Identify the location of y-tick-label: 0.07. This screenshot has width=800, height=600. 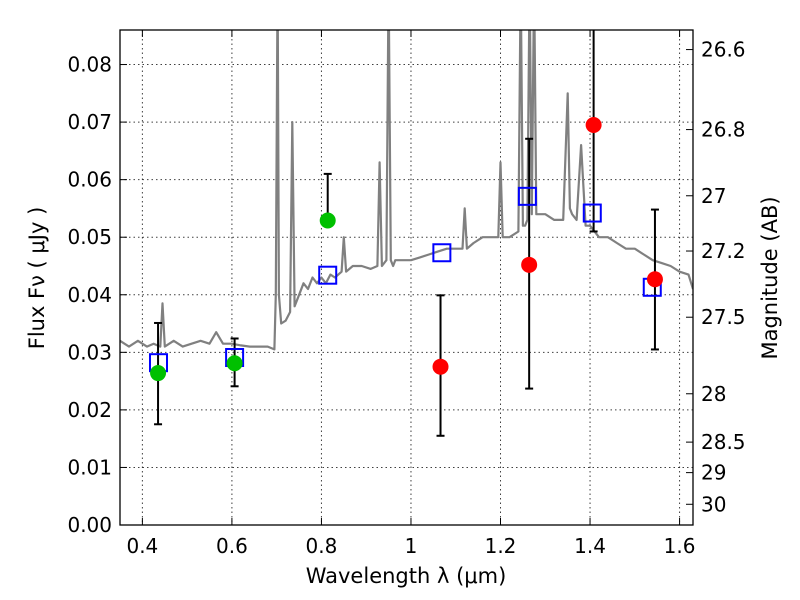
(89, 122).